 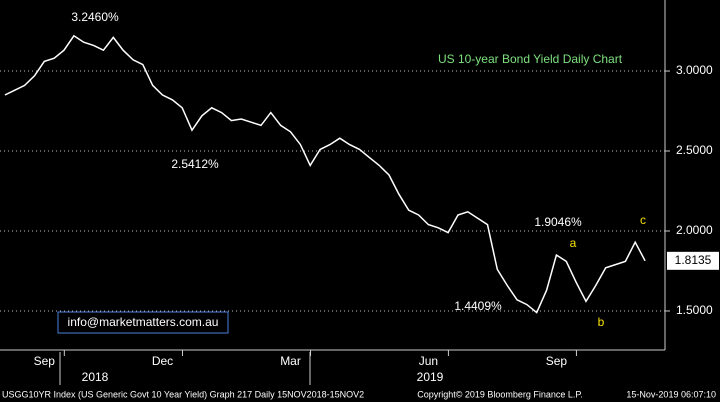 I want to click on annotation: 1.4409%, so click(x=478, y=306).